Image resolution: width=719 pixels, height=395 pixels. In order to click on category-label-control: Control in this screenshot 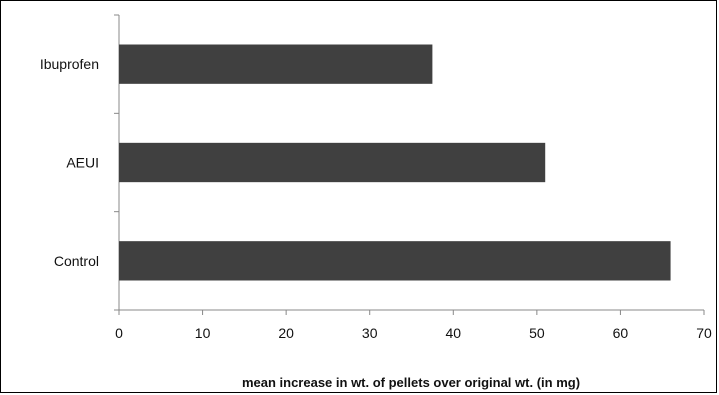, I will do `click(76, 261)`.